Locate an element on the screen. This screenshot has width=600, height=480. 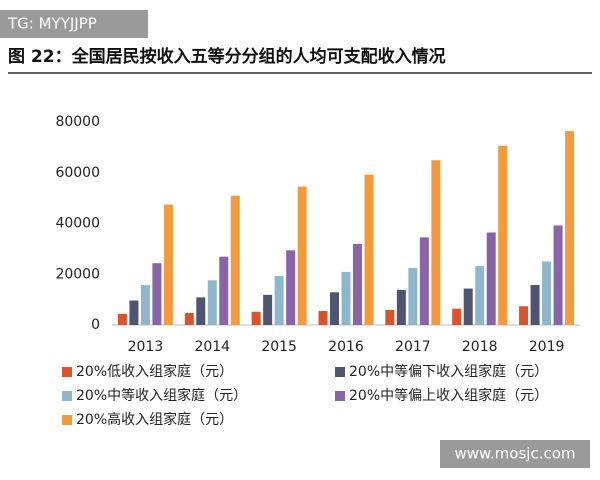
watermark: www.mosjc.com is located at coordinates (514, 454).